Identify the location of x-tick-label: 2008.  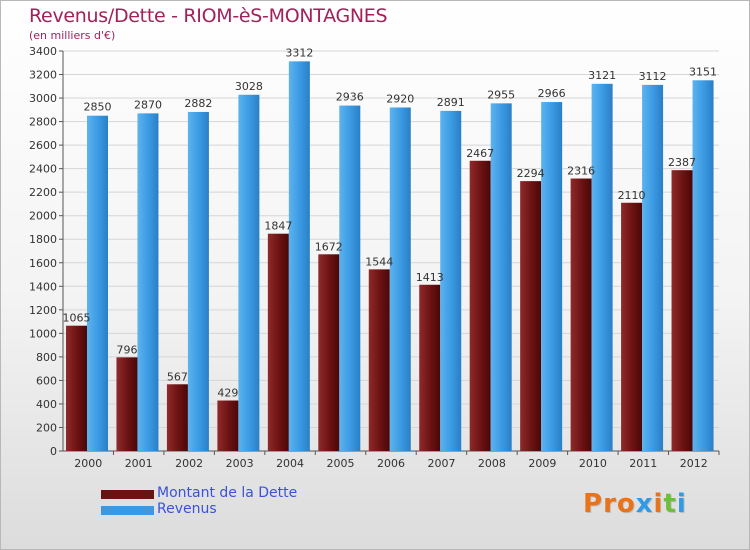
(492, 463).